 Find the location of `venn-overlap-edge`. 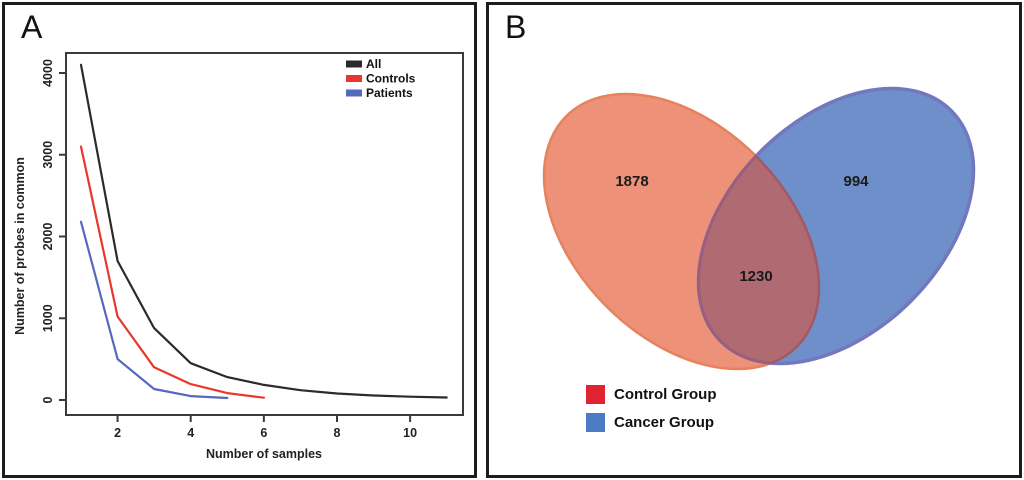

venn-overlap-edge is located at coordinates (733, 231).